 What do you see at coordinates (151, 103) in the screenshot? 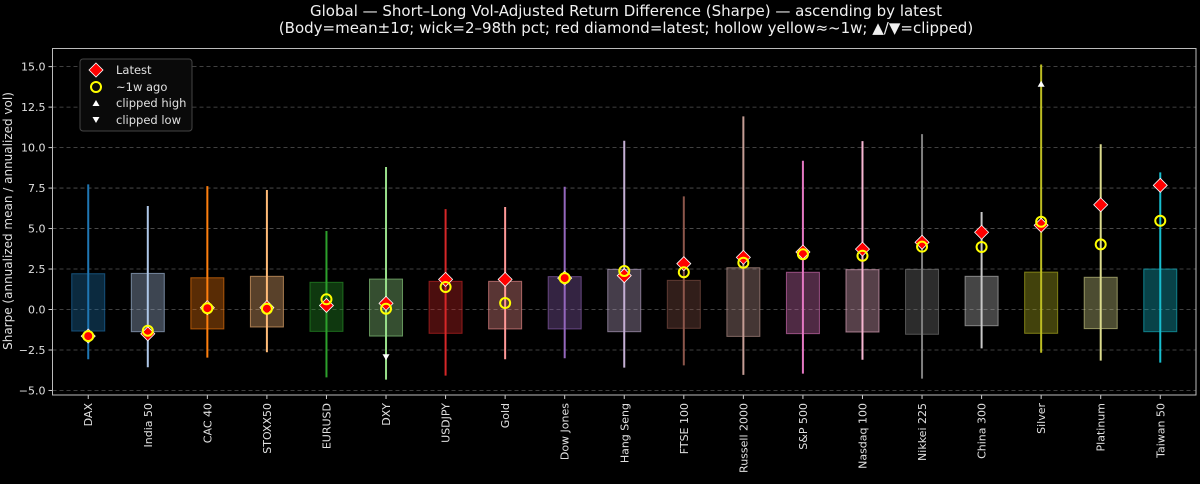
I see `legend-label-clipped-high: clipped high` at bounding box center [151, 103].